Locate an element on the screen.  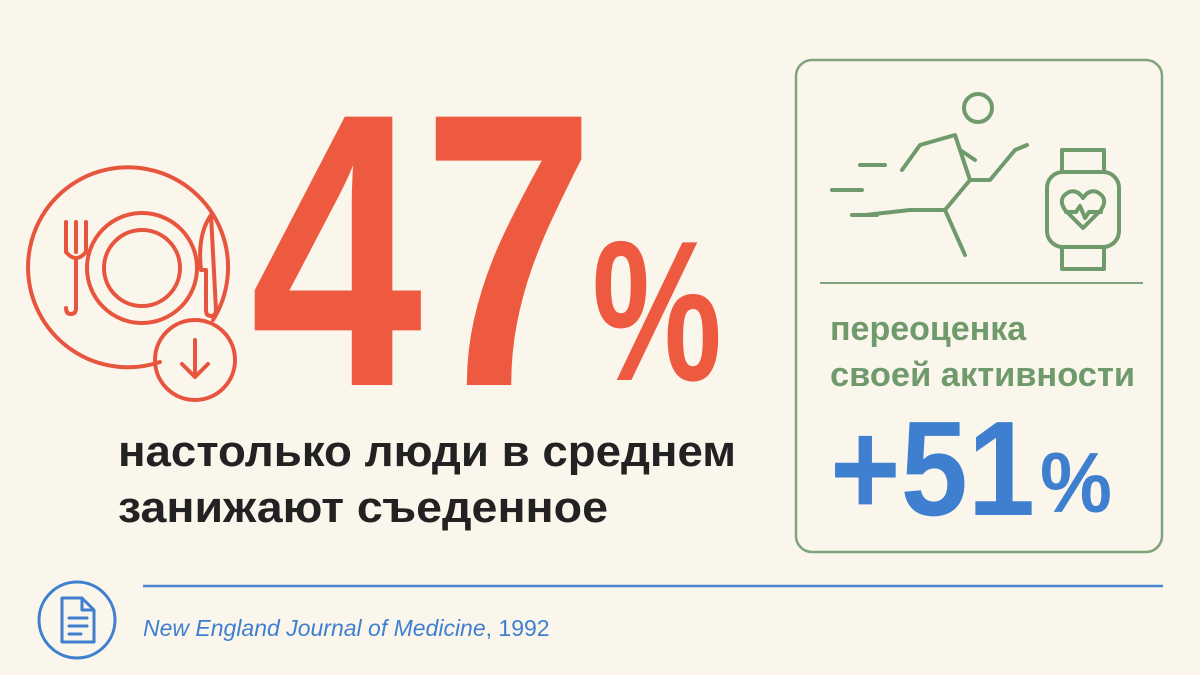
runner-icon is located at coordinates (929, 174).